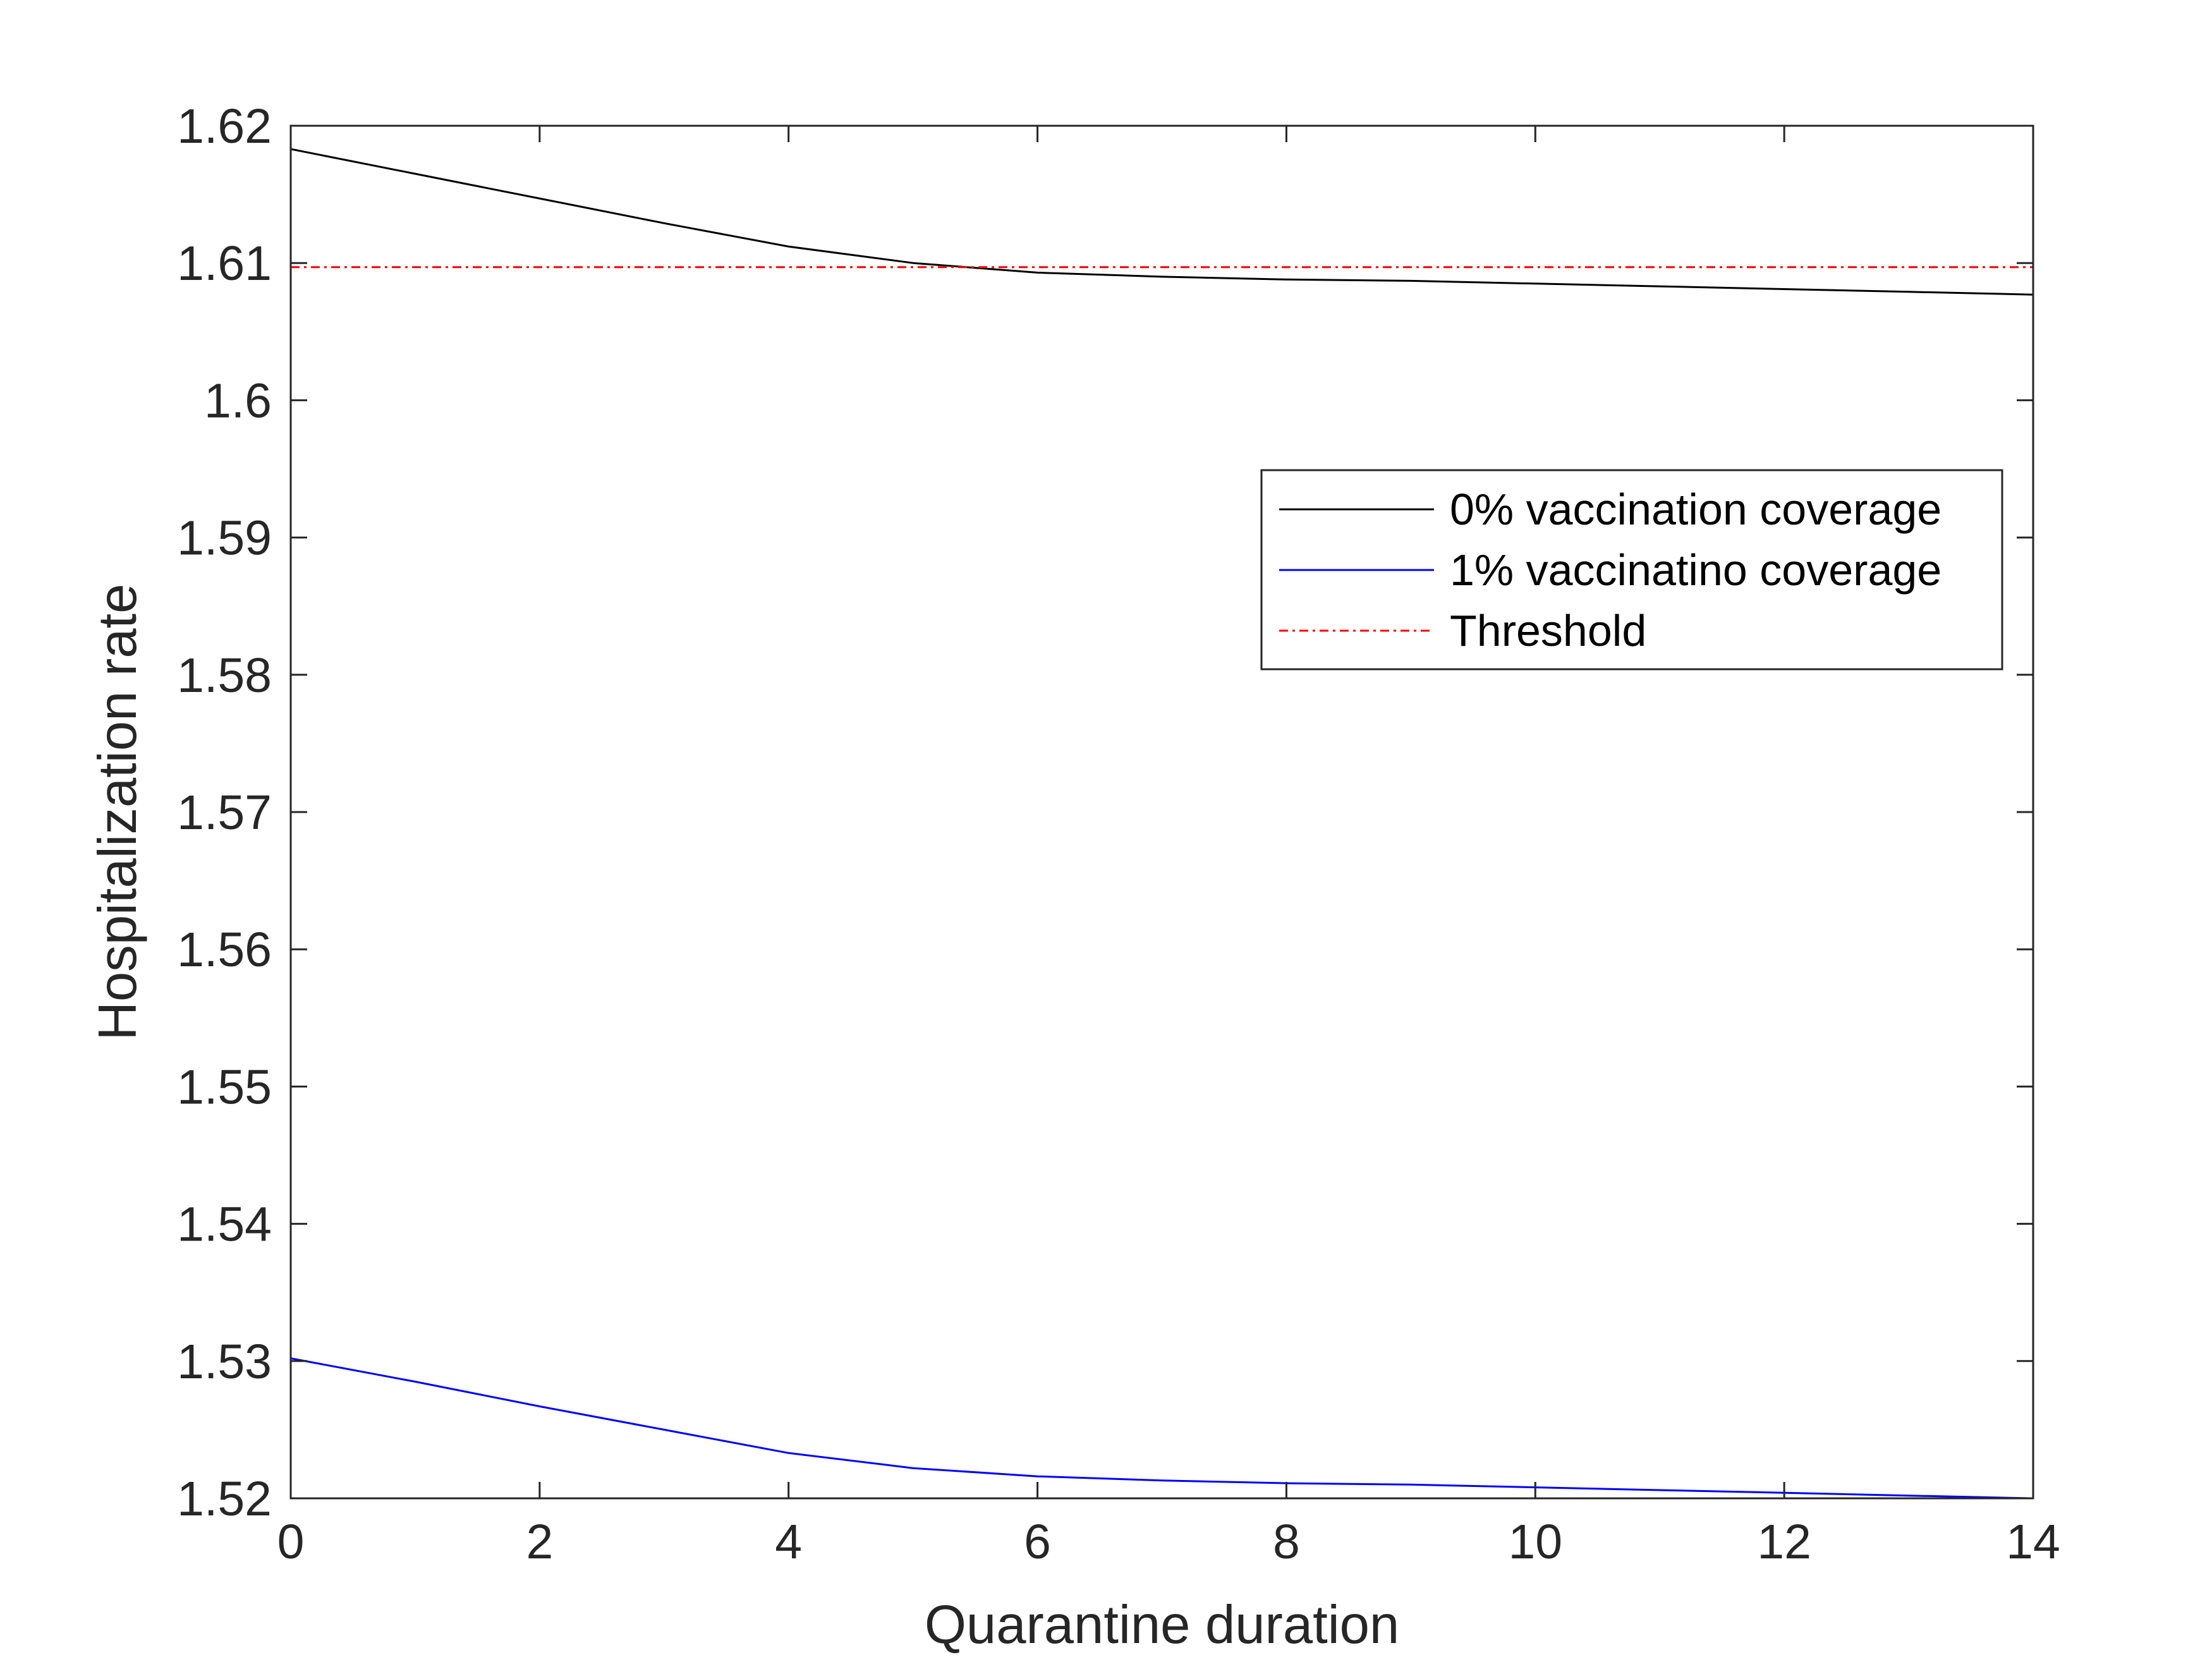 This screenshot has width=2212, height=1662. I want to click on y-tick-label: 1.59, so click(224, 538).